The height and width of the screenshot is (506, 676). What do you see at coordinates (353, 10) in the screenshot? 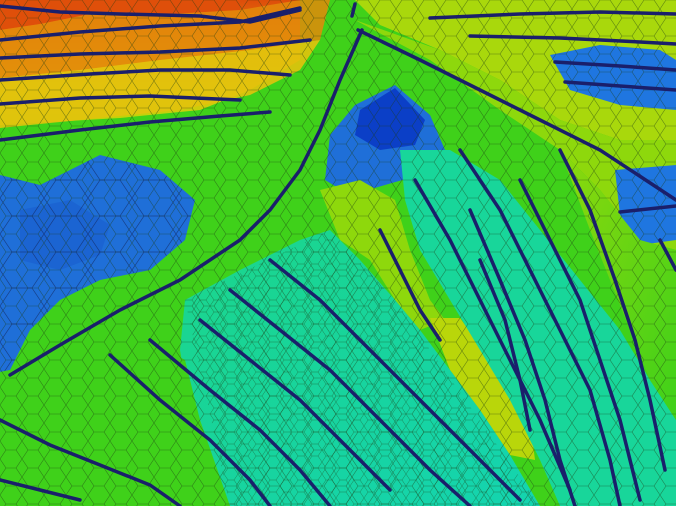
I see `fracture-line-diag-upper` at bounding box center [353, 10].